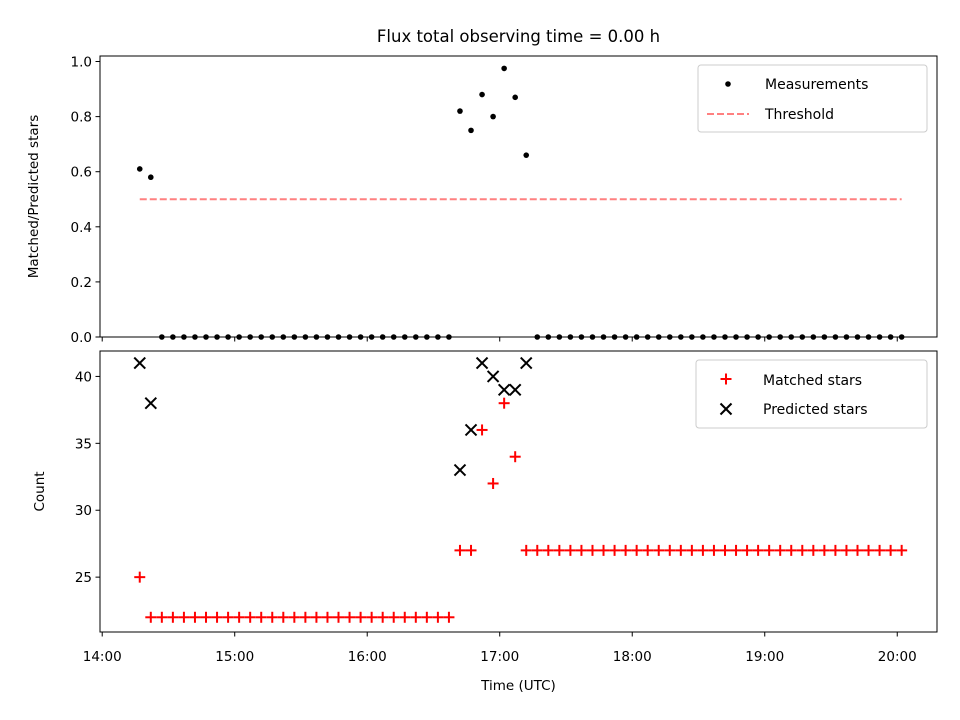 This screenshot has height=720, width=960. What do you see at coordinates (83, 578) in the screenshot?
I see `count-y-tick-label: 25` at bounding box center [83, 578].